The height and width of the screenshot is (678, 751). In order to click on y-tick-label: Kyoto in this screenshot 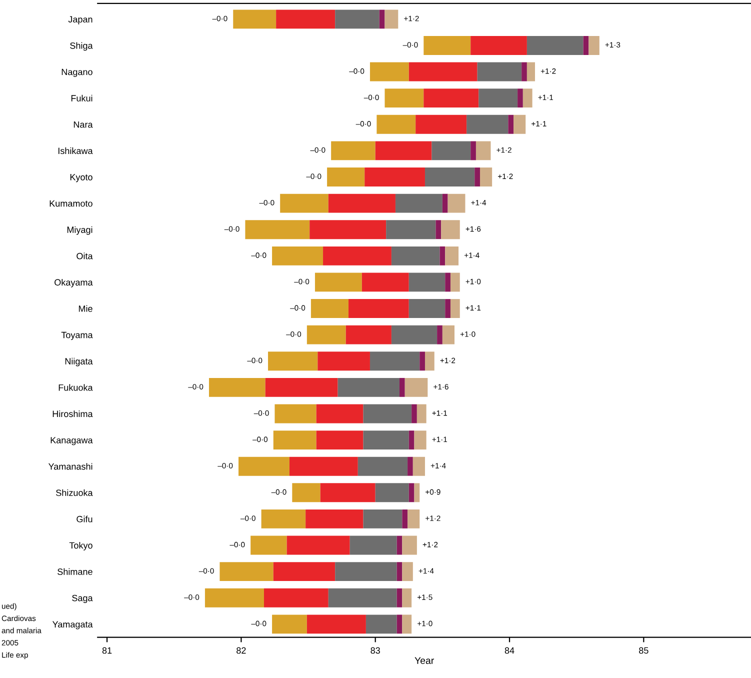, I will do `click(81, 178)`.